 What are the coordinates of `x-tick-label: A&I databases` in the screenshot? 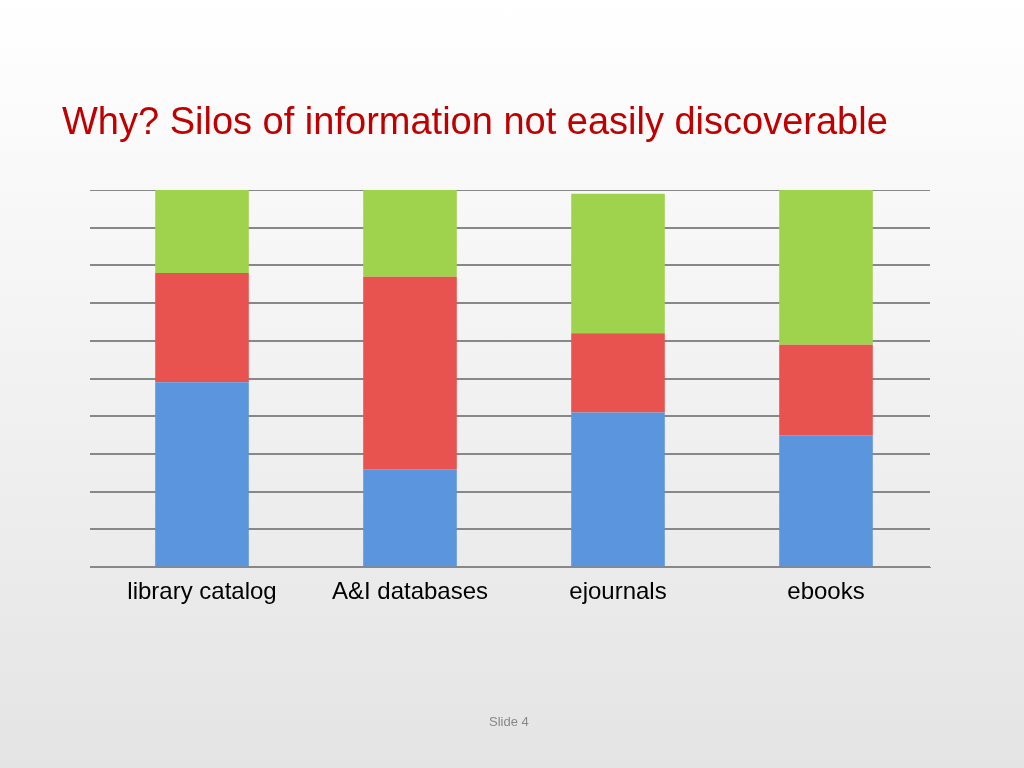 It's located at (410, 591).